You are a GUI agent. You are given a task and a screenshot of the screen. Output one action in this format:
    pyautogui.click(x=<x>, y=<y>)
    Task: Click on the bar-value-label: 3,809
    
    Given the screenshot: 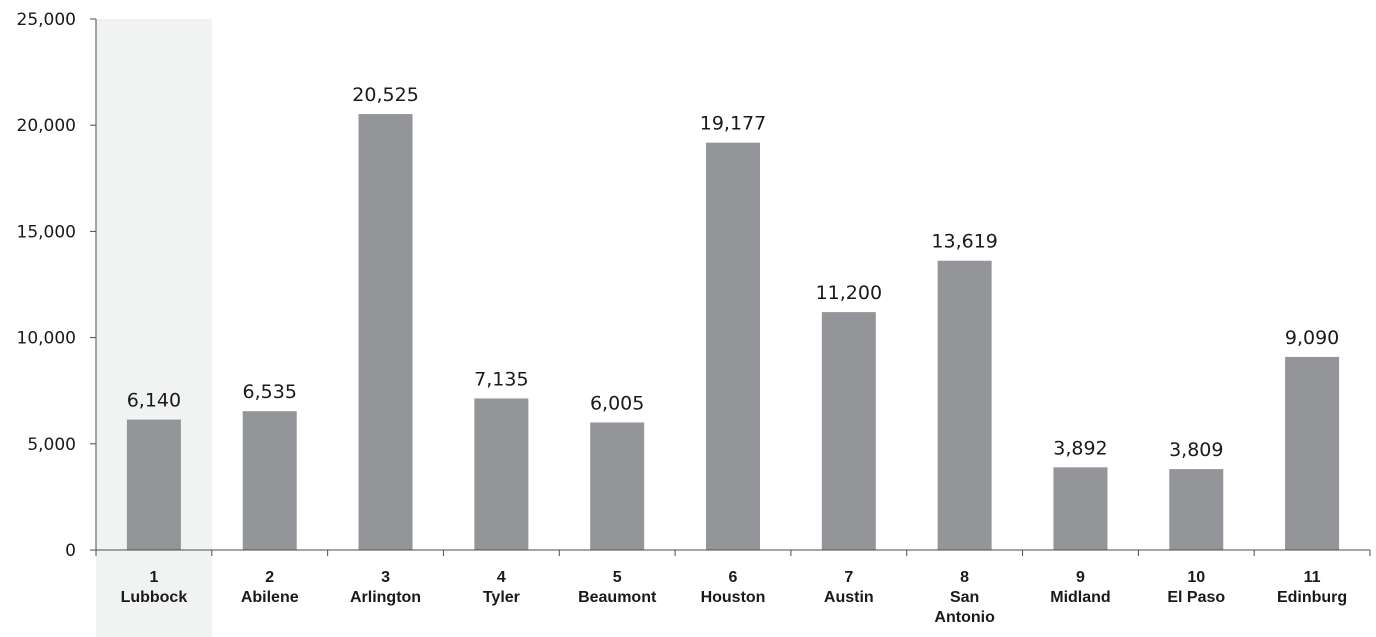 What is the action you would take?
    pyautogui.click(x=1196, y=450)
    